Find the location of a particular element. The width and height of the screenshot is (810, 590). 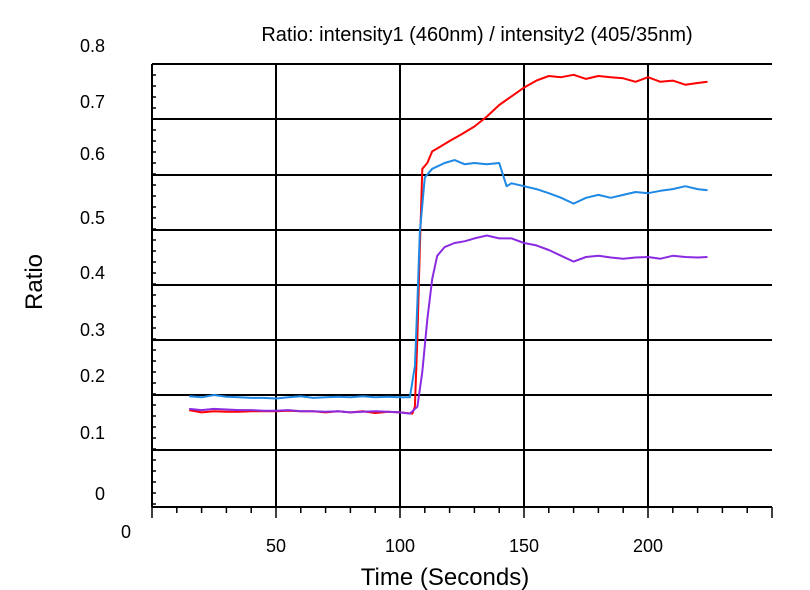

y-tick-label: 0.3 is located at coordinates (92, 330).